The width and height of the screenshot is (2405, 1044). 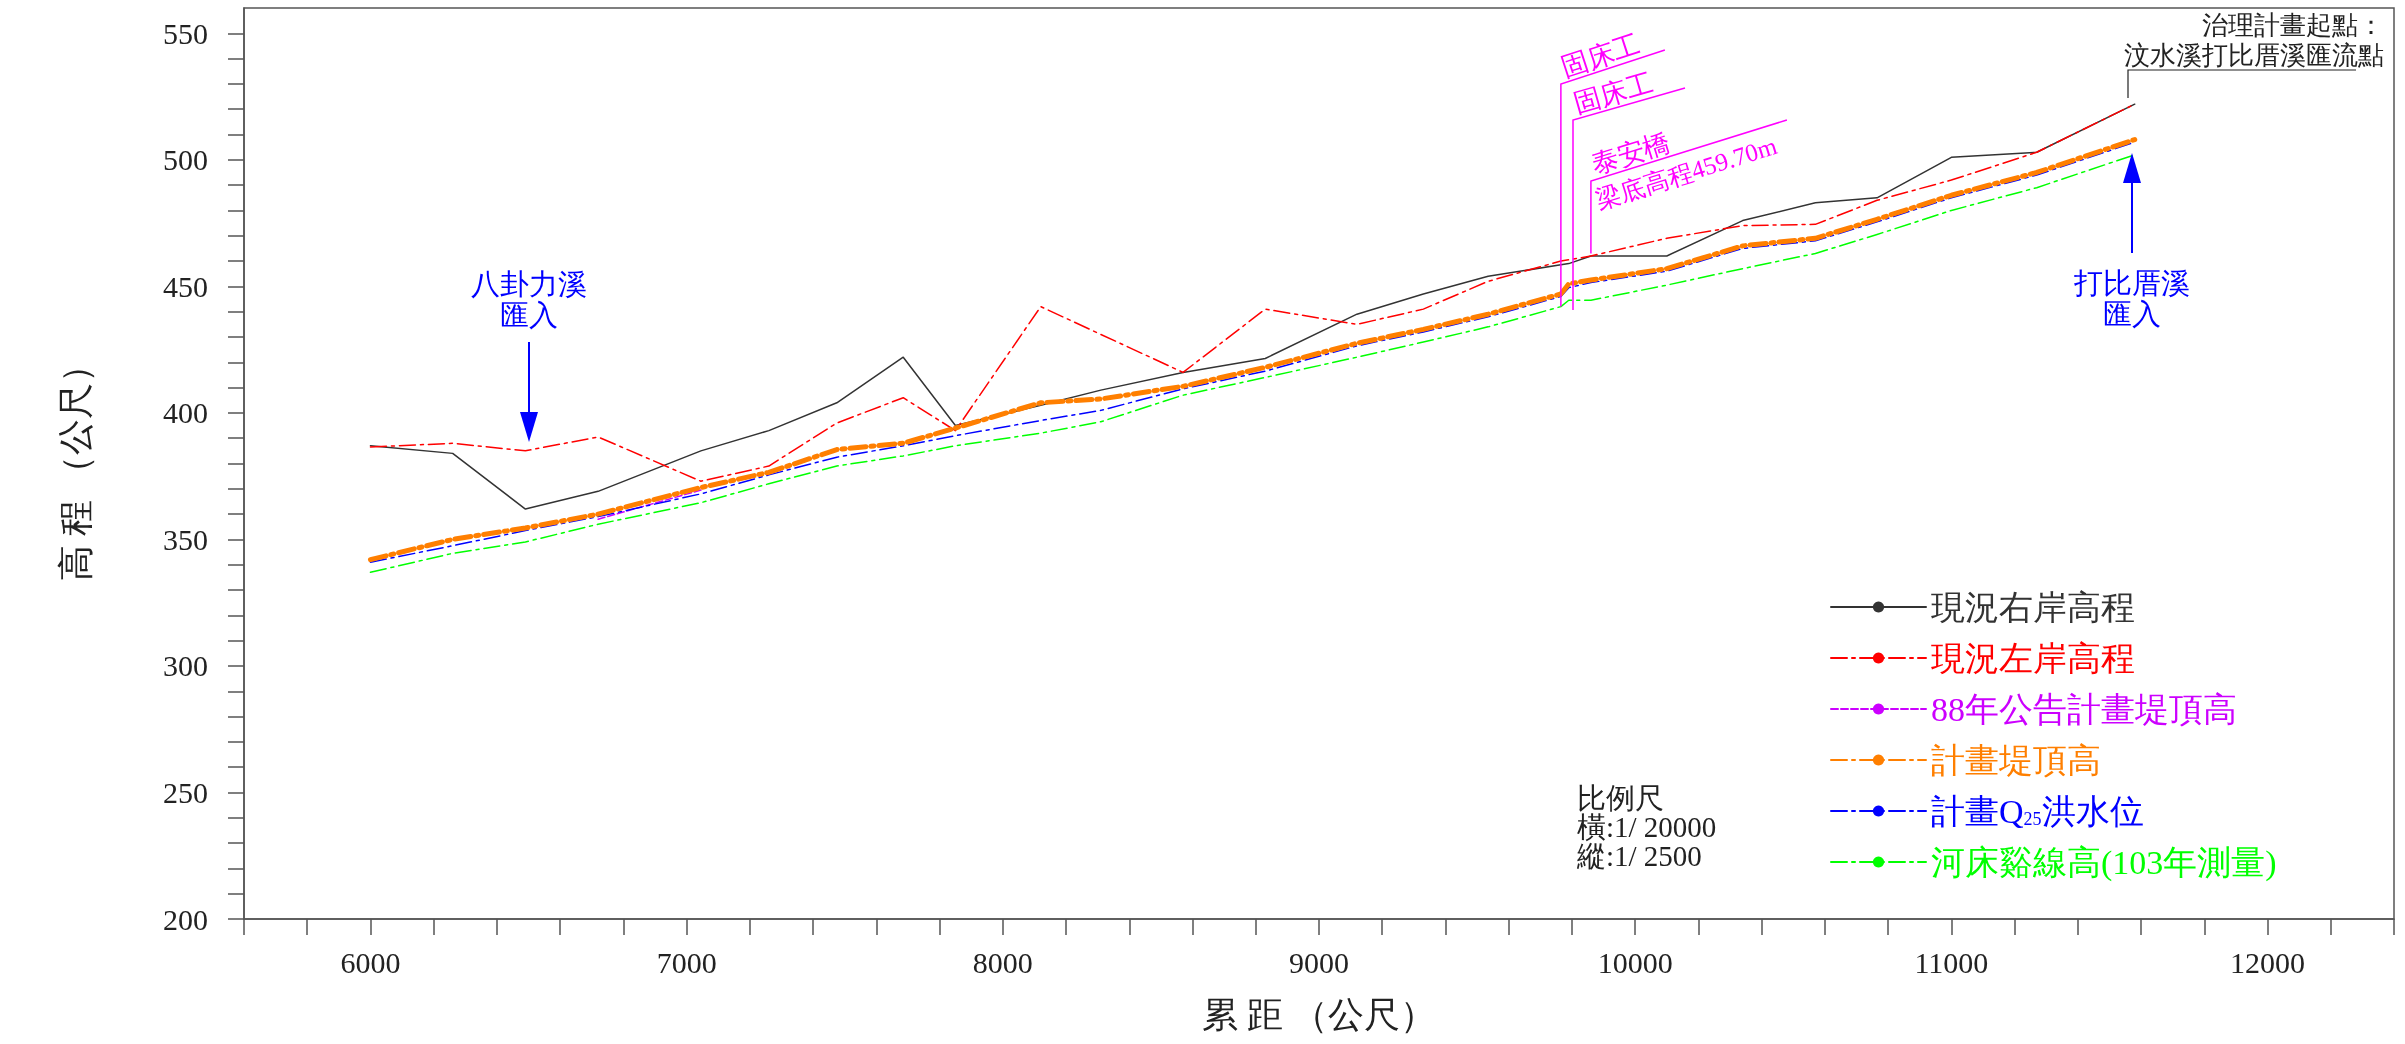 I want to click on y-tick-label: 200, so click(x=185, y=919).